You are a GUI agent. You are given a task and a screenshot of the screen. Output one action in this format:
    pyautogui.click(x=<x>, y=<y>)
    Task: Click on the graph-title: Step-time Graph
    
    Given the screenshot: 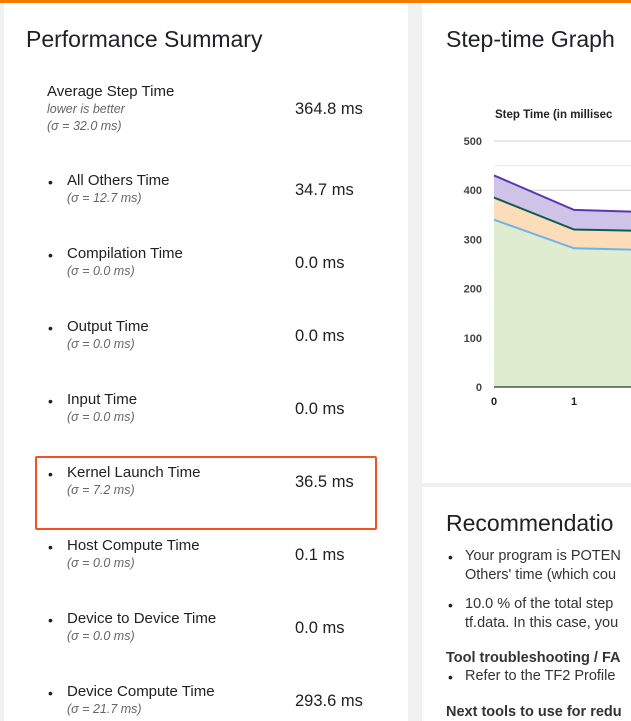 What is the action you would take?
    pyautogui.click(x=530, y=39)
    